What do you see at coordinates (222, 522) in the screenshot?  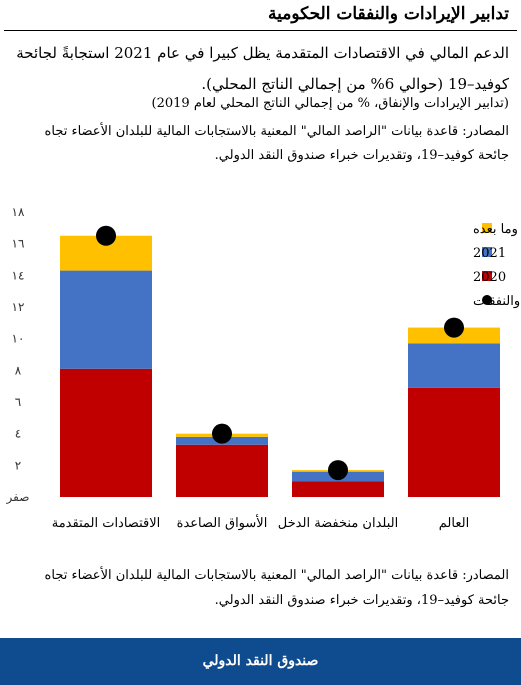 I see `category-label: الأسواق الصاعدة` at bounding box center [222, 522].